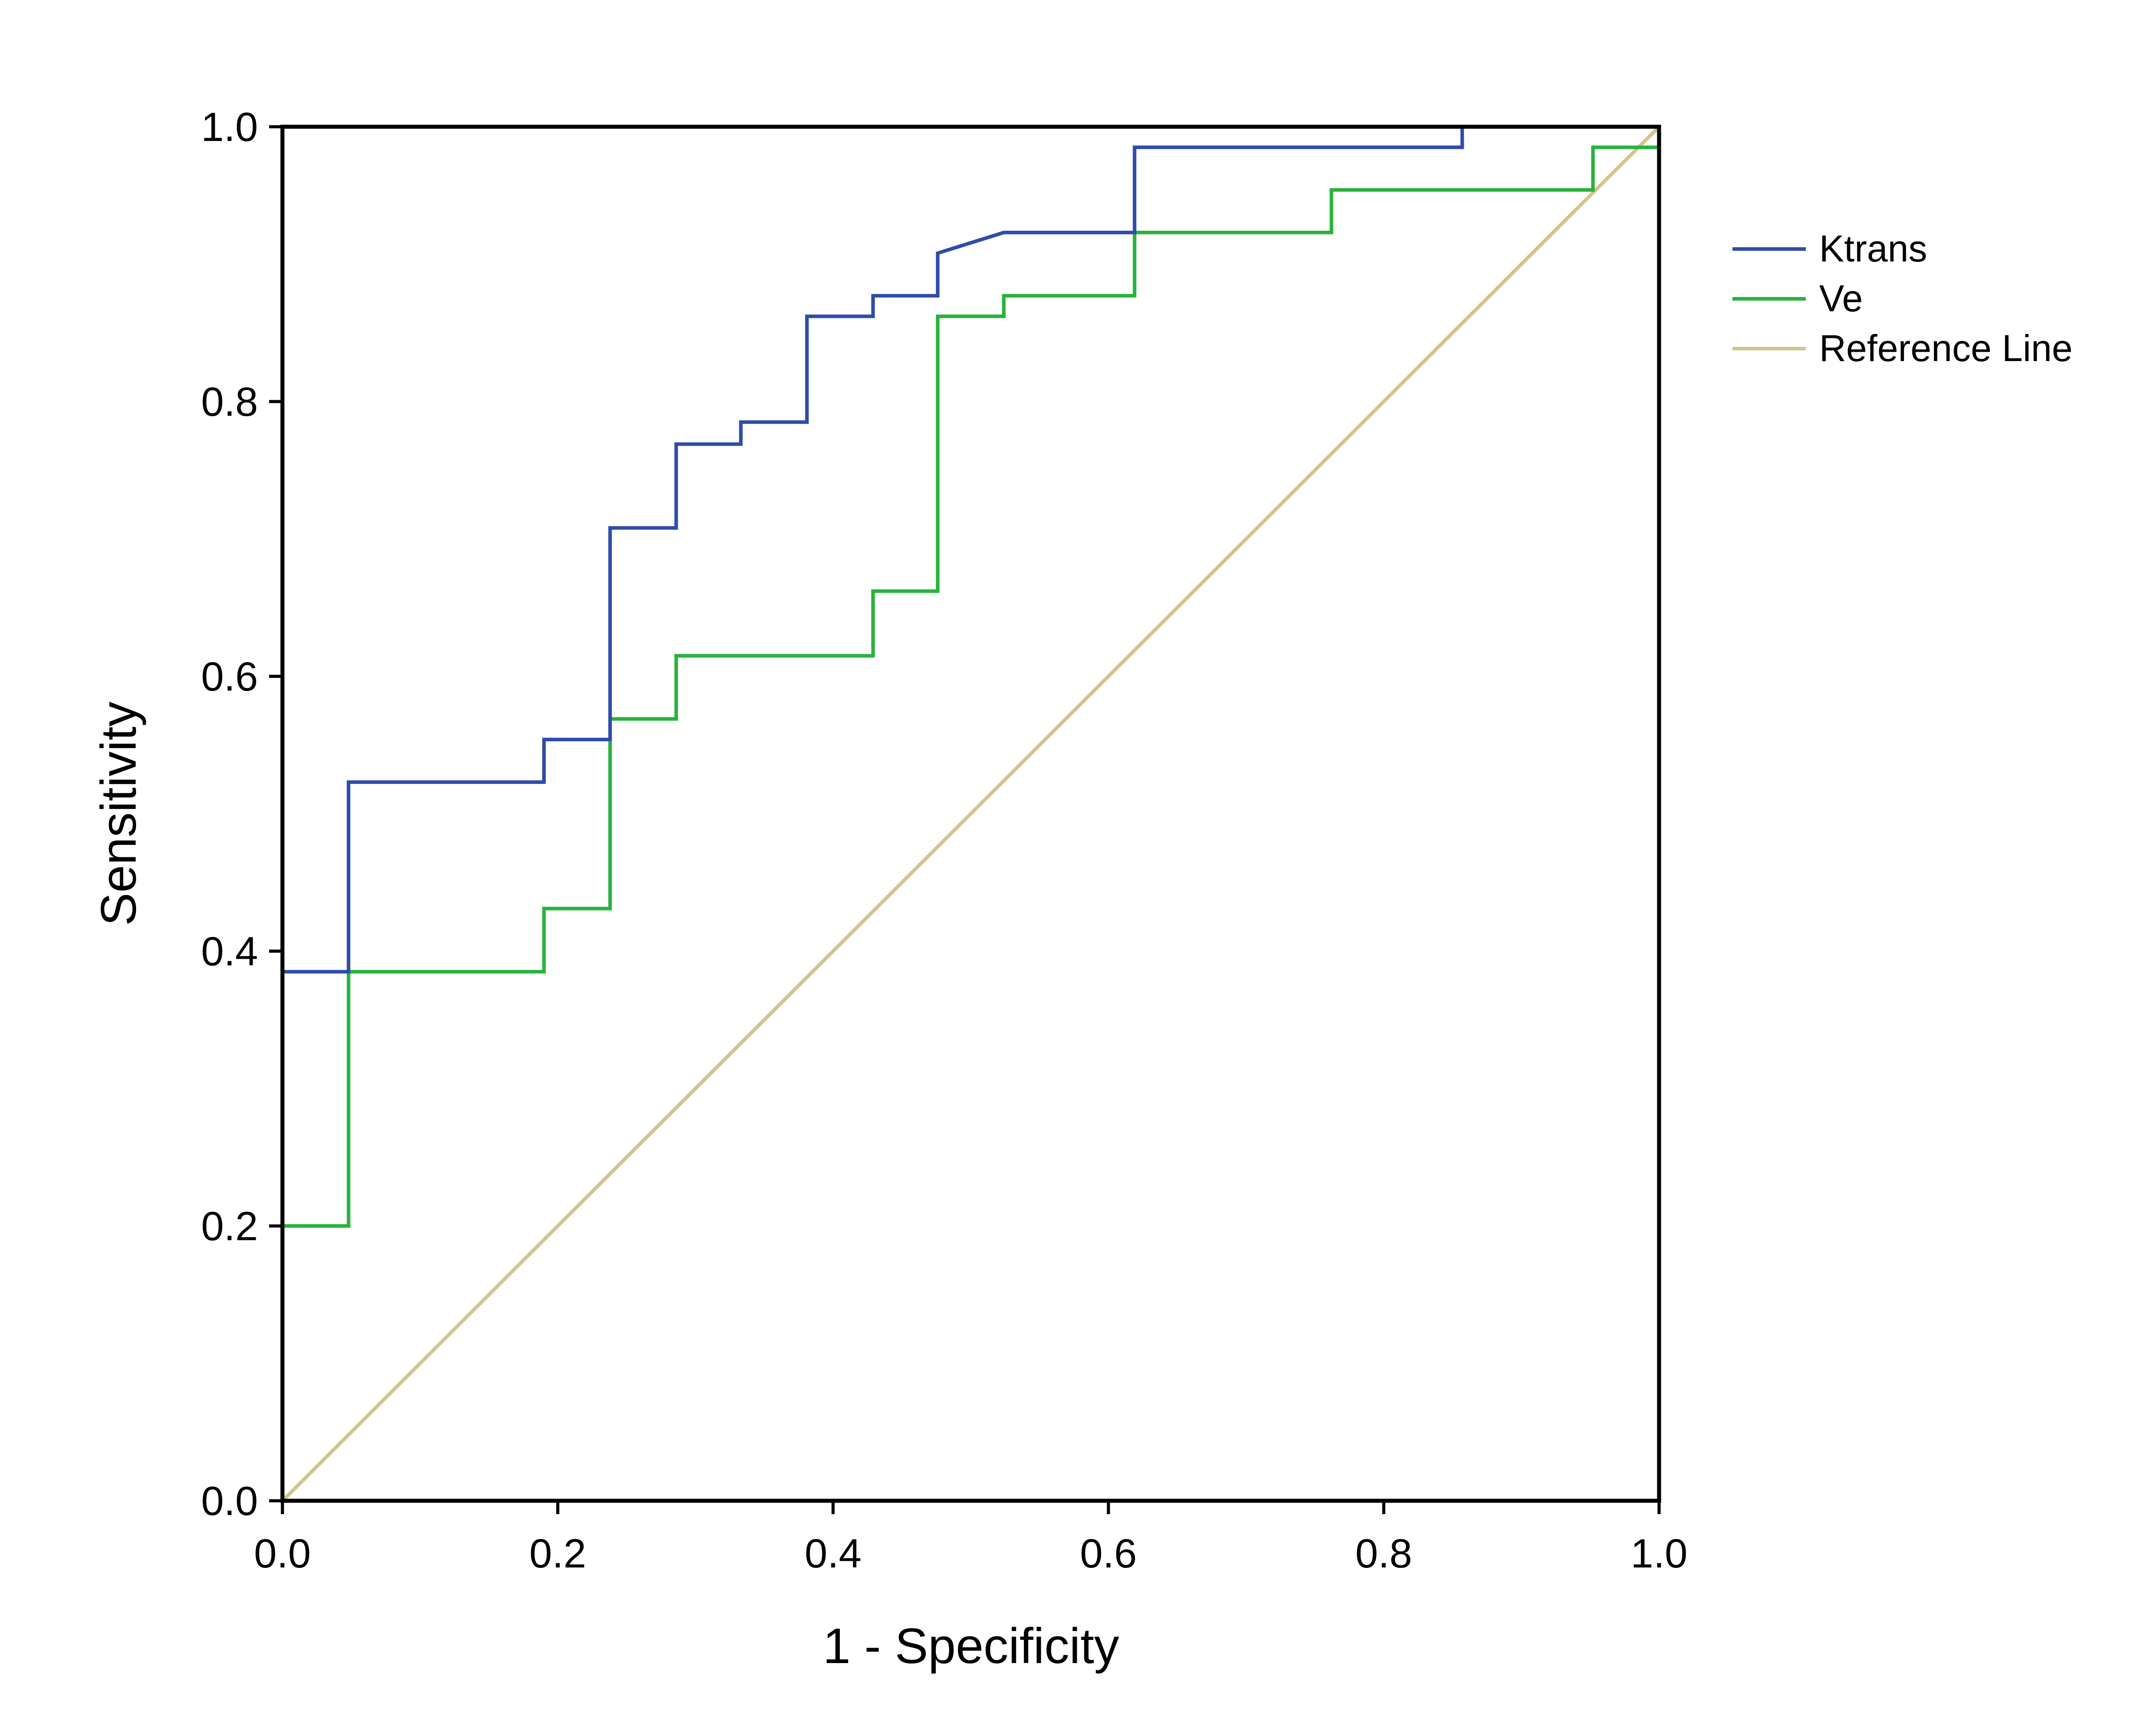  I want to click on x-tick-label: 0.6, so click(1108, 1554).